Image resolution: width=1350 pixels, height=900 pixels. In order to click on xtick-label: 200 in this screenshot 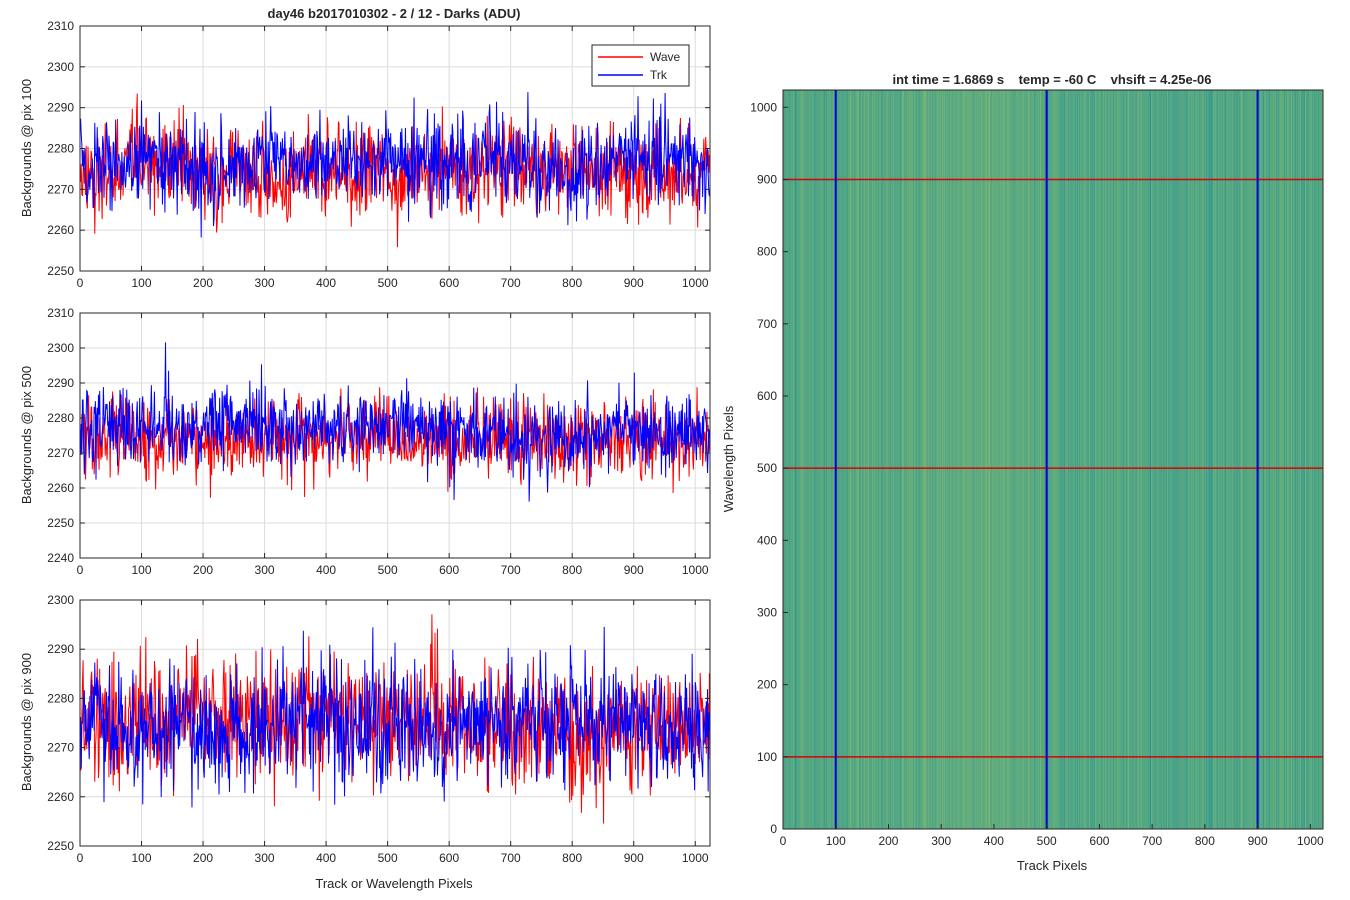, I will do `click(203, 858)`.